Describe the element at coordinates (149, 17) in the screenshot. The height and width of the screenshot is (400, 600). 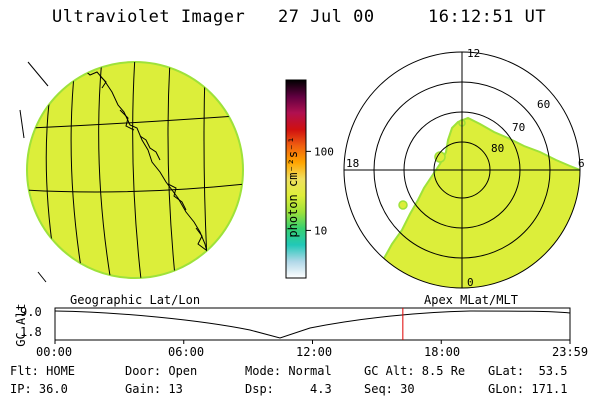
I see `app-title: Ultraviolet Imager` at that location.